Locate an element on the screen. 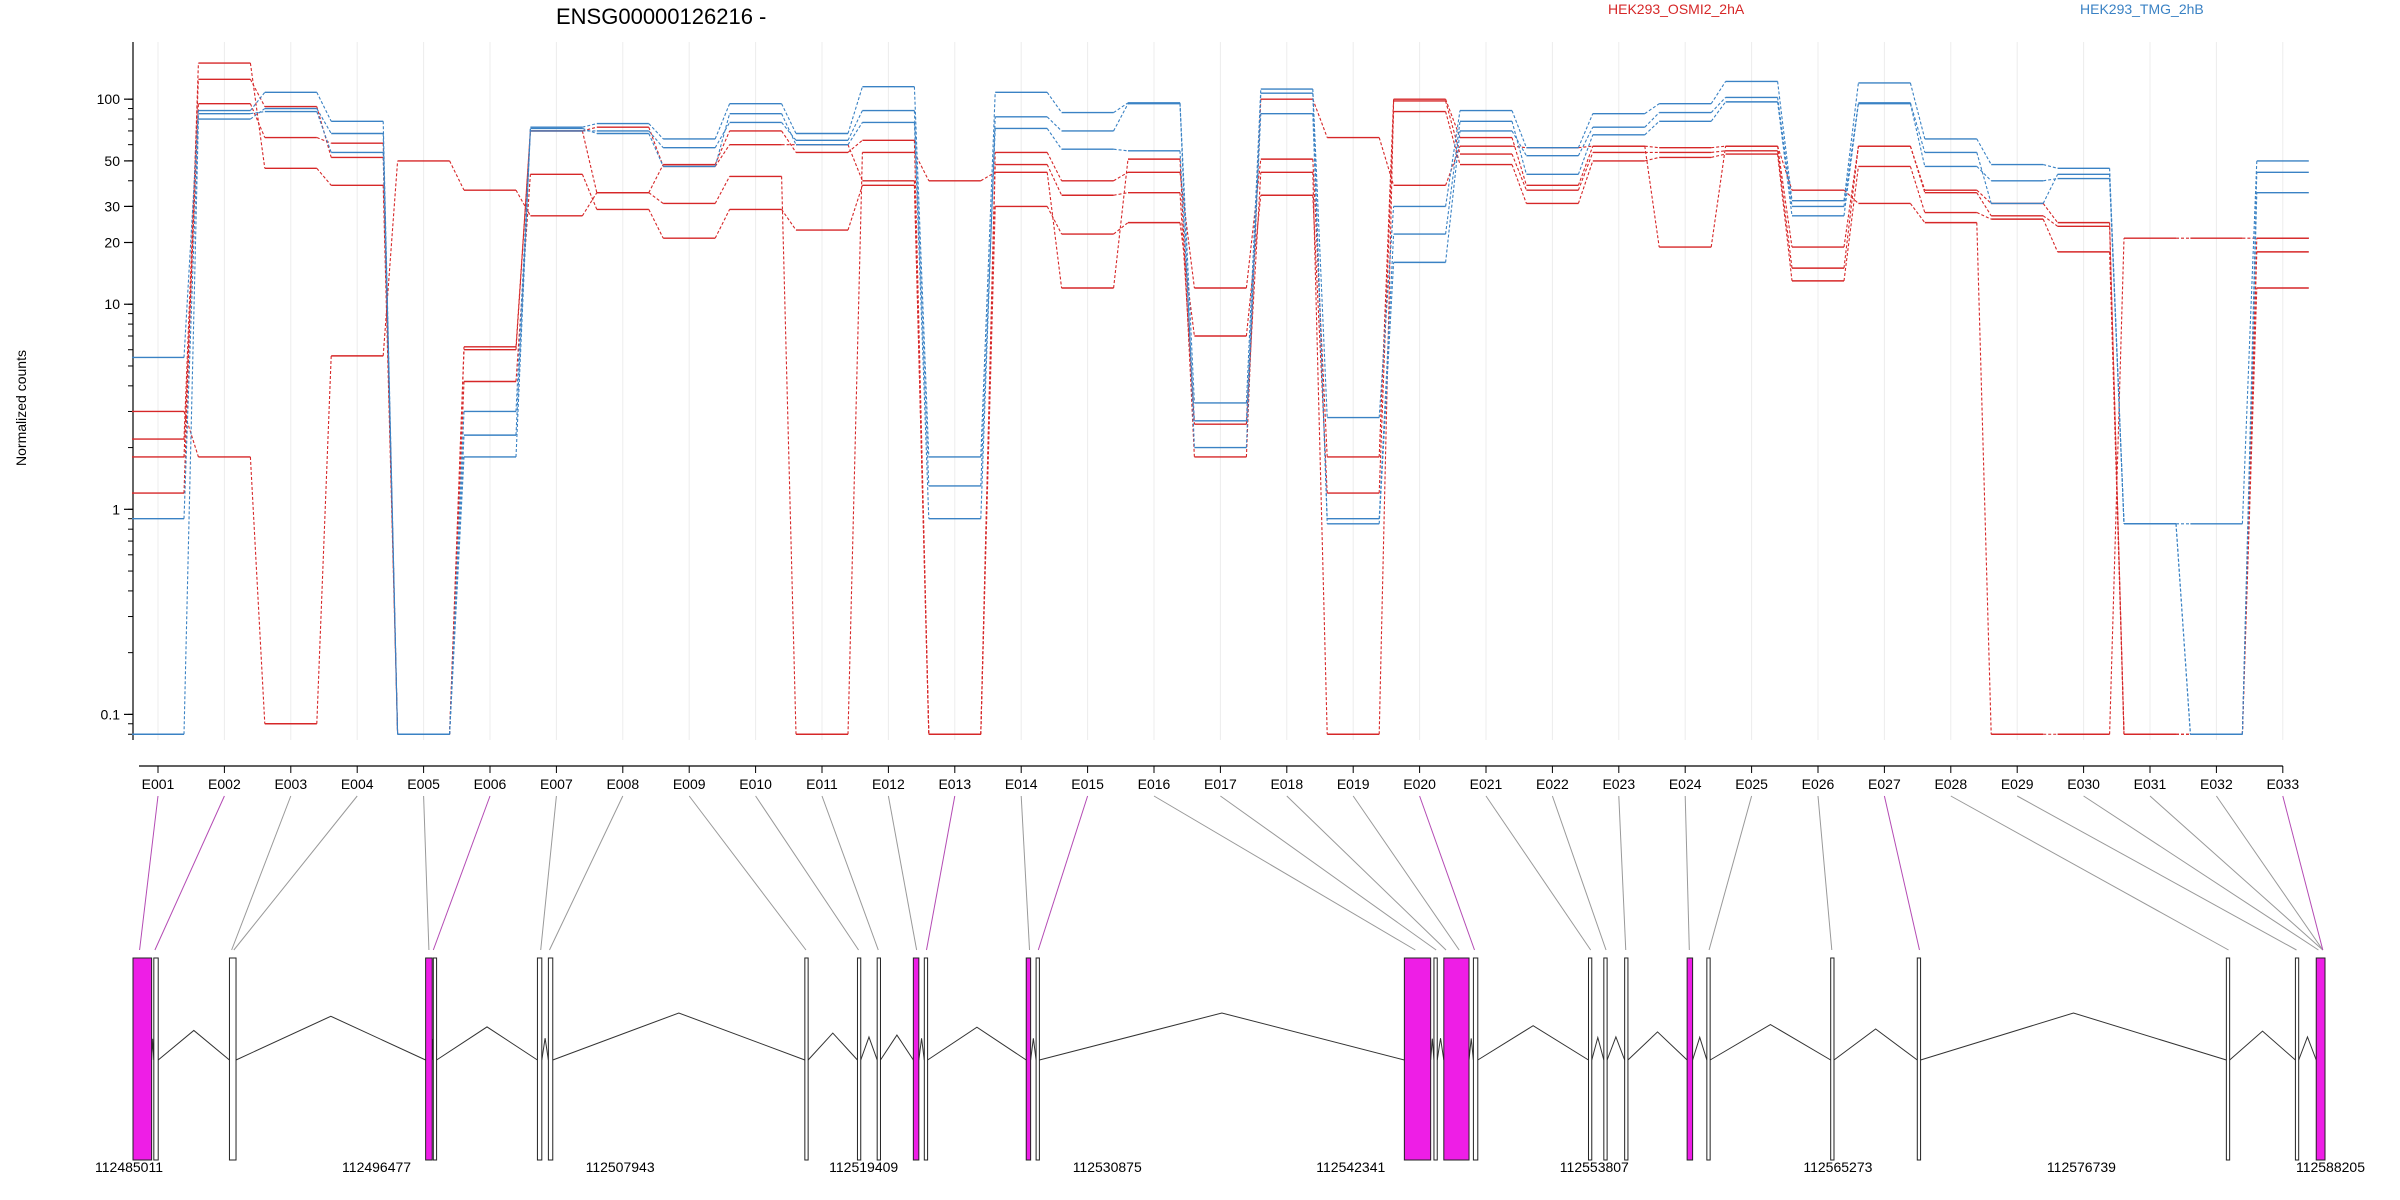 This screenshot has height=1200, width=2400. x-tick-label: E014 is located at coordinates (1021, 784).